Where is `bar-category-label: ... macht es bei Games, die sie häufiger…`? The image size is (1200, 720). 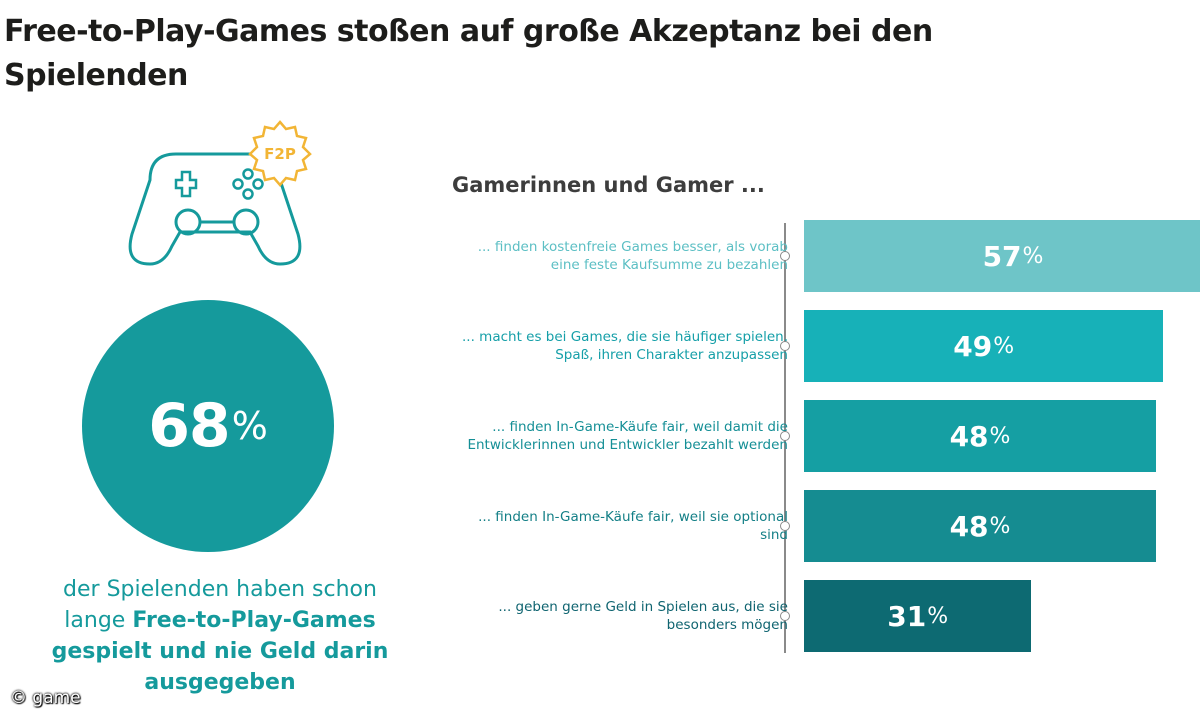
bar-category-label: ... macht es bei Games, die sie häufiger… is located at coordinates (625, 346).